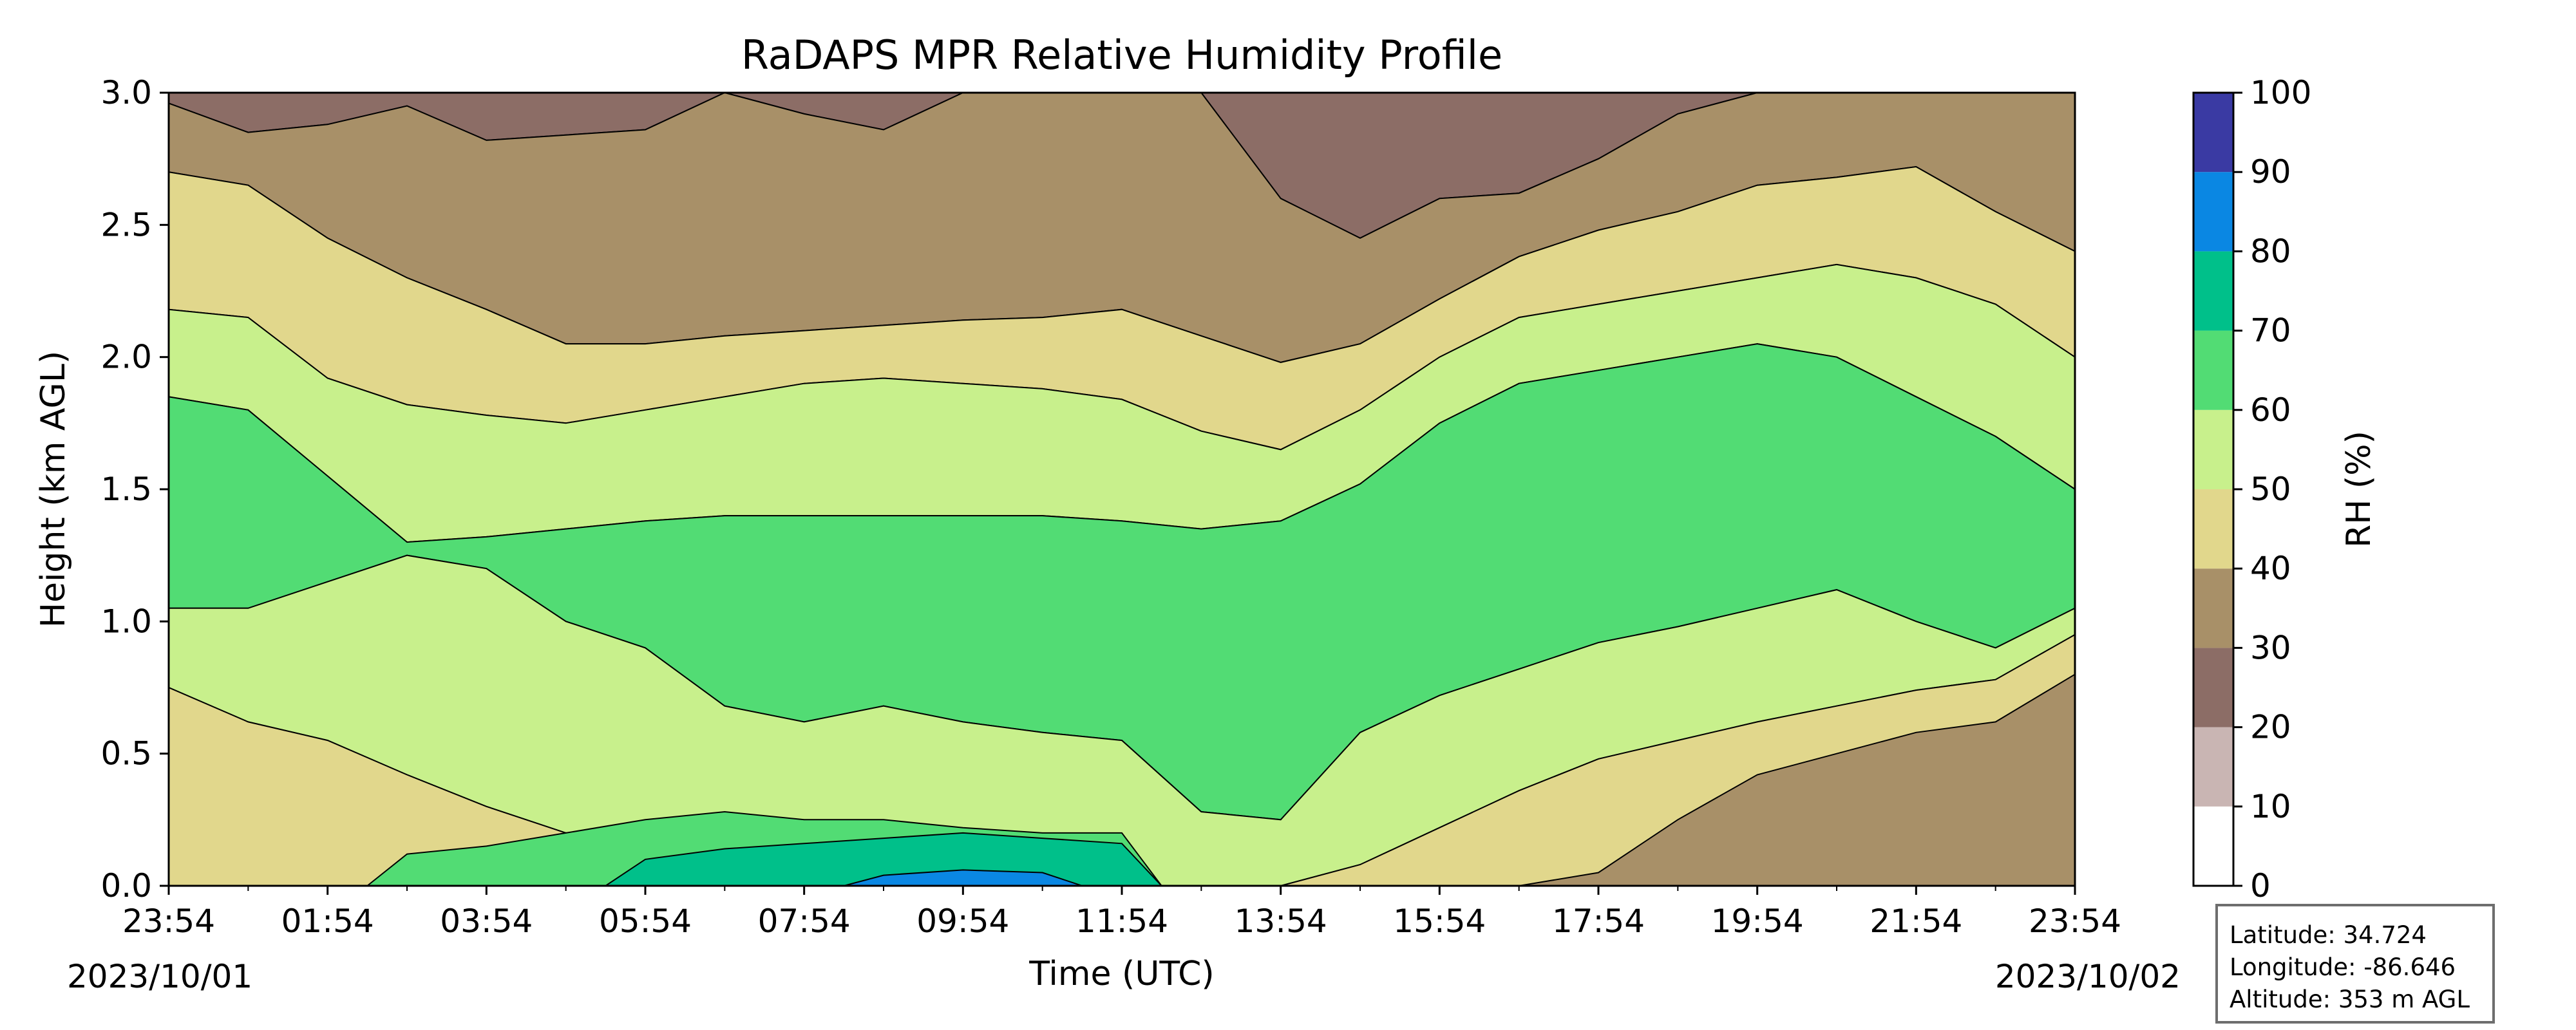 The image size is (2576, 1030). What do you see at coordinates (54, 489) in the screenshot?
I see `y-axis-label: Height (km AGL)` at bounding box center [54, 489].